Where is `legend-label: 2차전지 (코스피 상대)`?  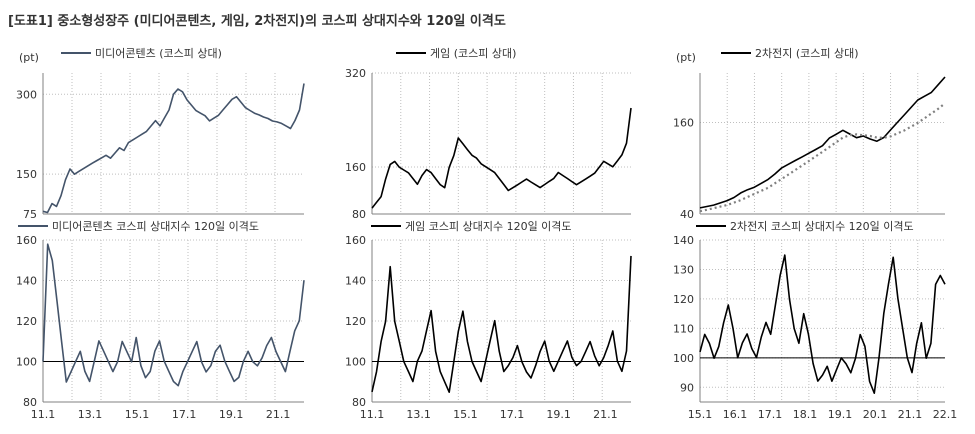 legend-label: 2차전지 (코스피 상대) is located at coordinates (807, 53).